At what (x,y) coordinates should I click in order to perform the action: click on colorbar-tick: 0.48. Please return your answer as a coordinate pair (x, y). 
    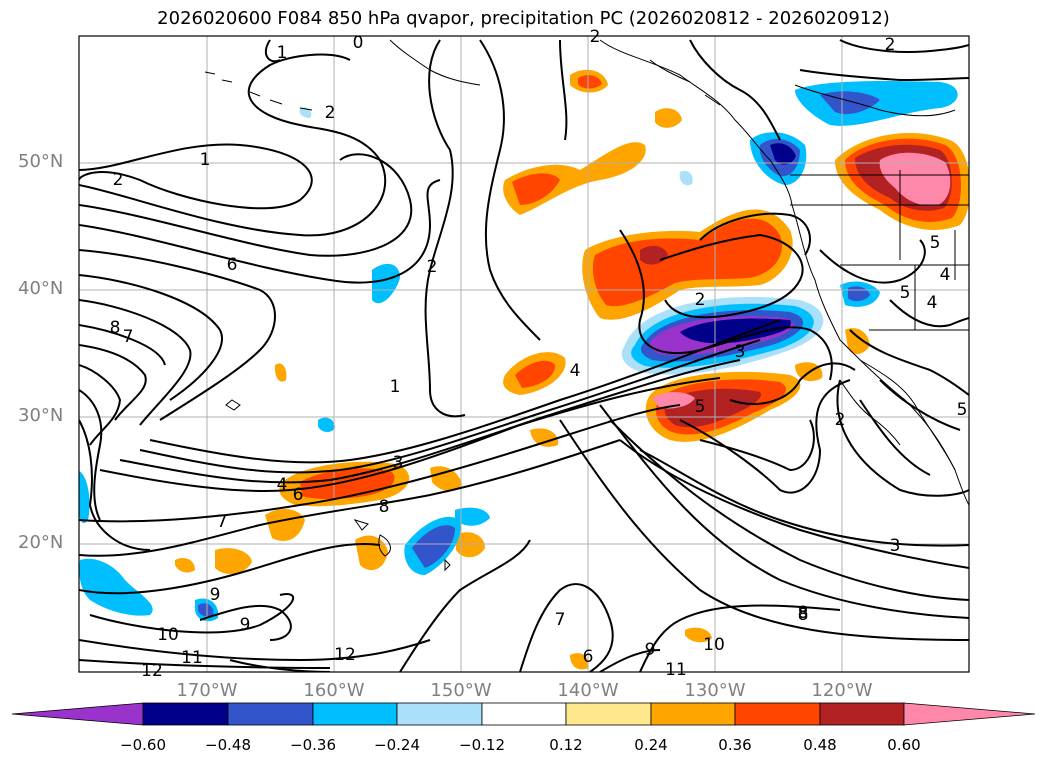
    Looking at the image, I should click on (820, 745).